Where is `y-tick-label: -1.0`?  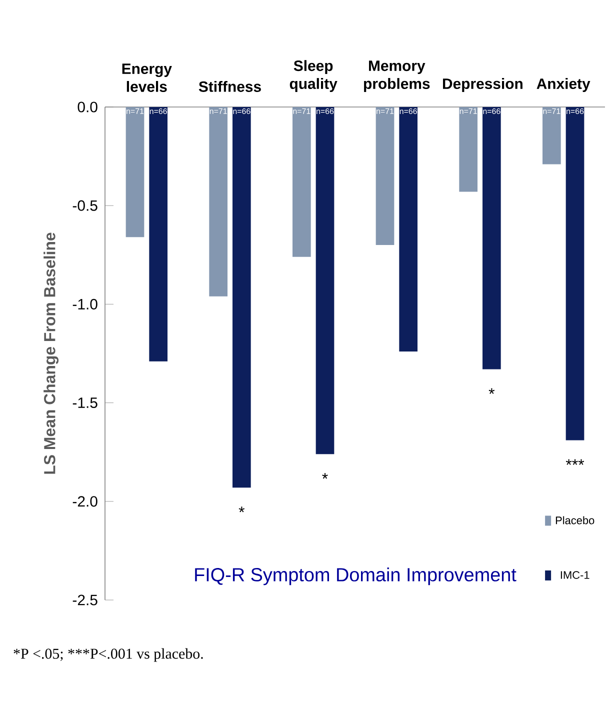
y-tick-label: -1.0 is located at coordinates (85, 304).